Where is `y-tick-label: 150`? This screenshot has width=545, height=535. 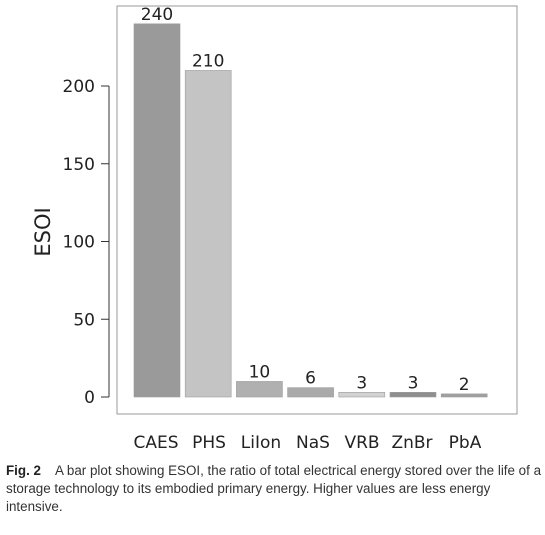
y-tick-label: 150 is located at coordinates (79, 165).